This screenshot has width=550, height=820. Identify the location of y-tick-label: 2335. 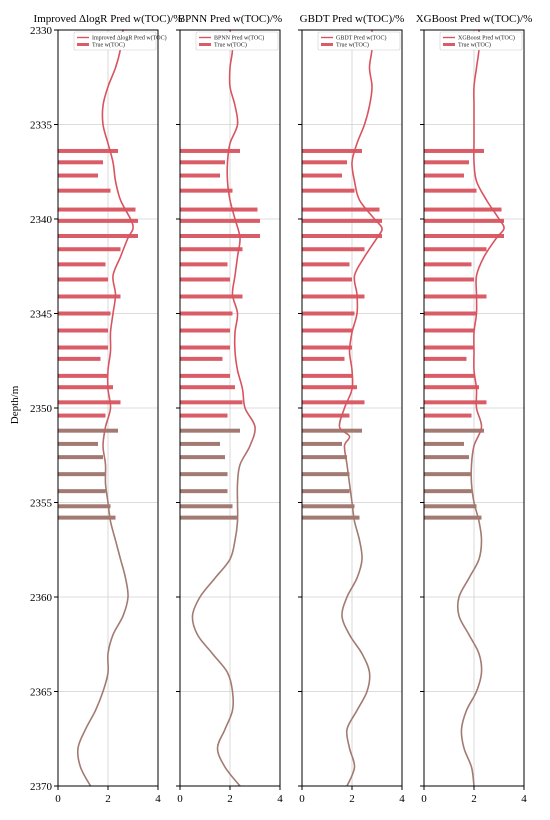
(41, 126).